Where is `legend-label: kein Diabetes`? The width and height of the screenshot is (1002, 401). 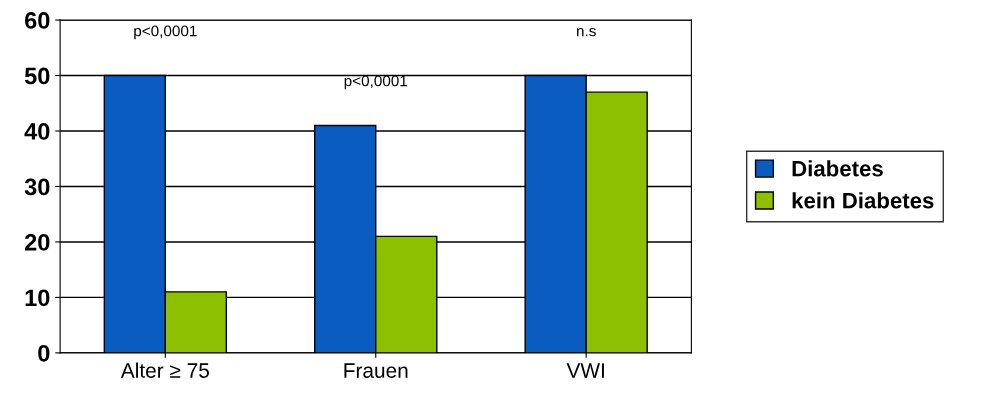
legend-label: kein Diabetes is located at coordinates (863, 200).